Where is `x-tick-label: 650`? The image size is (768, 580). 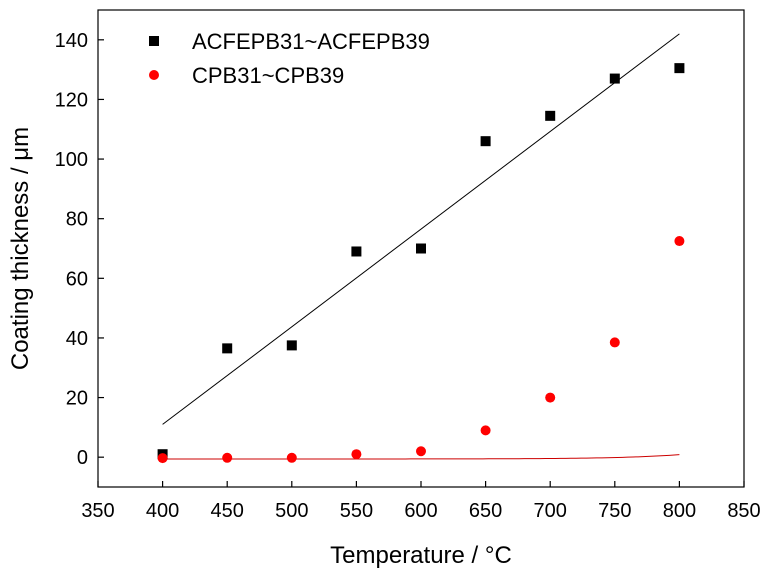 x-tick-label: 650 is located at coordinates (485, 511).